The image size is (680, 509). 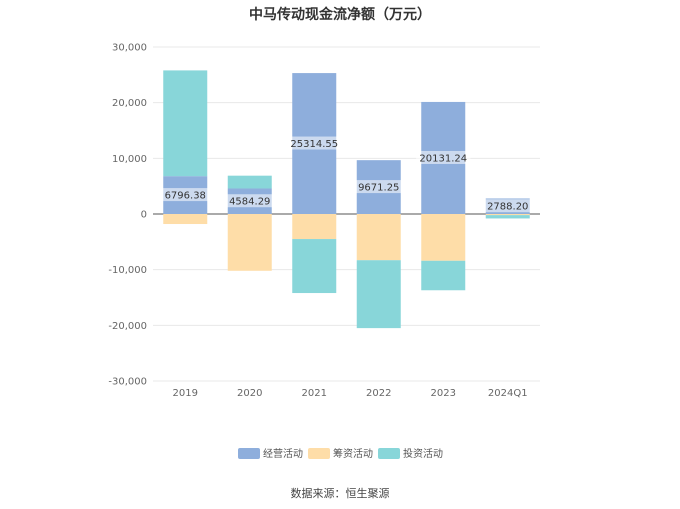 I want to click on chart-title: 中马传动现金流净额（万元）, so click(x=340, y=14).